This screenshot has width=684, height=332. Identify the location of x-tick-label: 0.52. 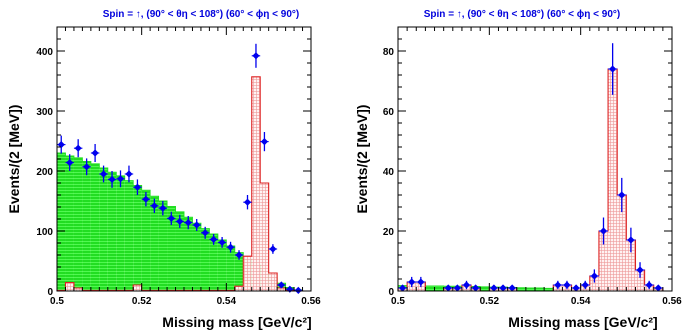
(142, 301).